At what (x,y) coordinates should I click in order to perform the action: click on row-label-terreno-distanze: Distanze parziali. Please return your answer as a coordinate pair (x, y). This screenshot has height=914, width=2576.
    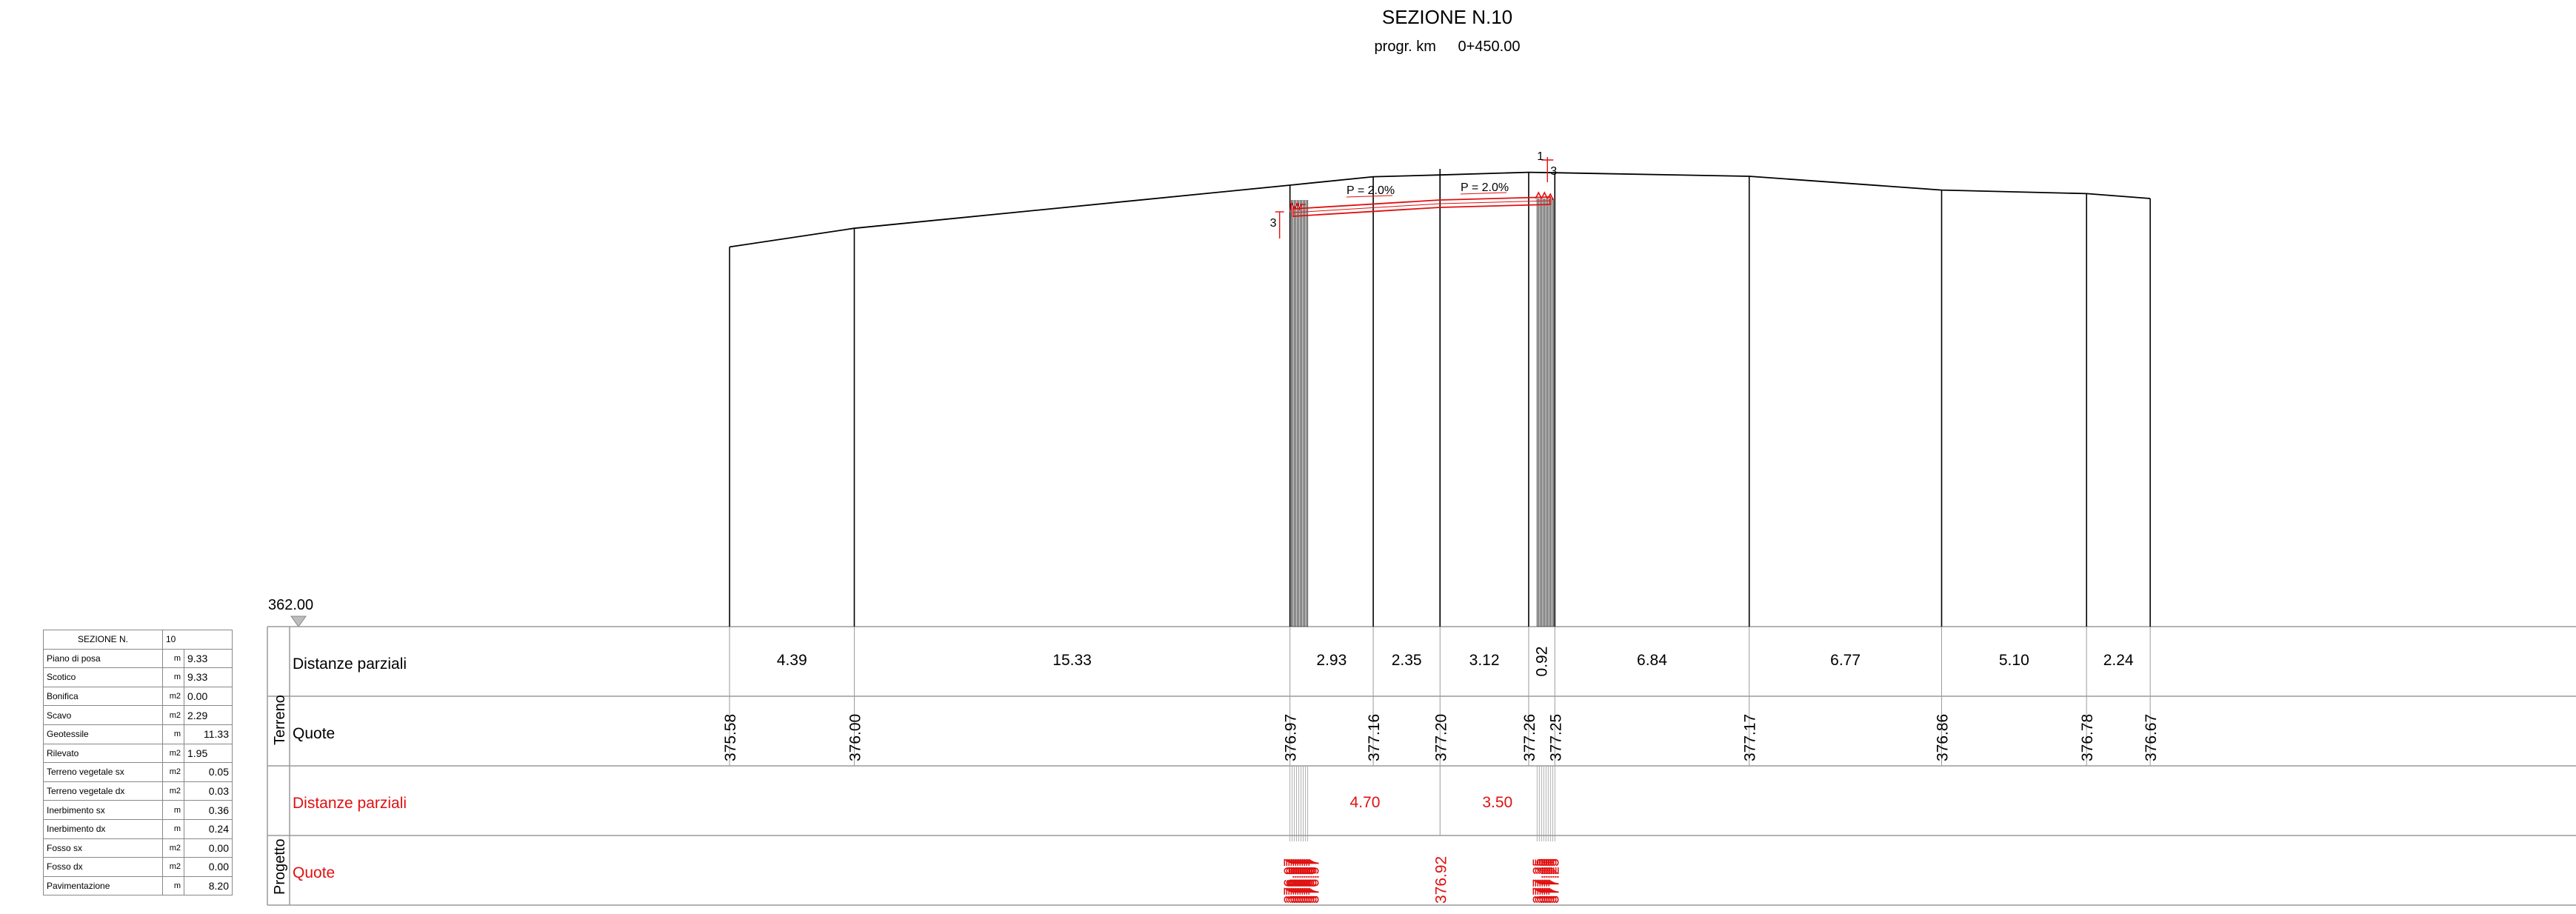
    Looking at the image, I should click on (350, 664).